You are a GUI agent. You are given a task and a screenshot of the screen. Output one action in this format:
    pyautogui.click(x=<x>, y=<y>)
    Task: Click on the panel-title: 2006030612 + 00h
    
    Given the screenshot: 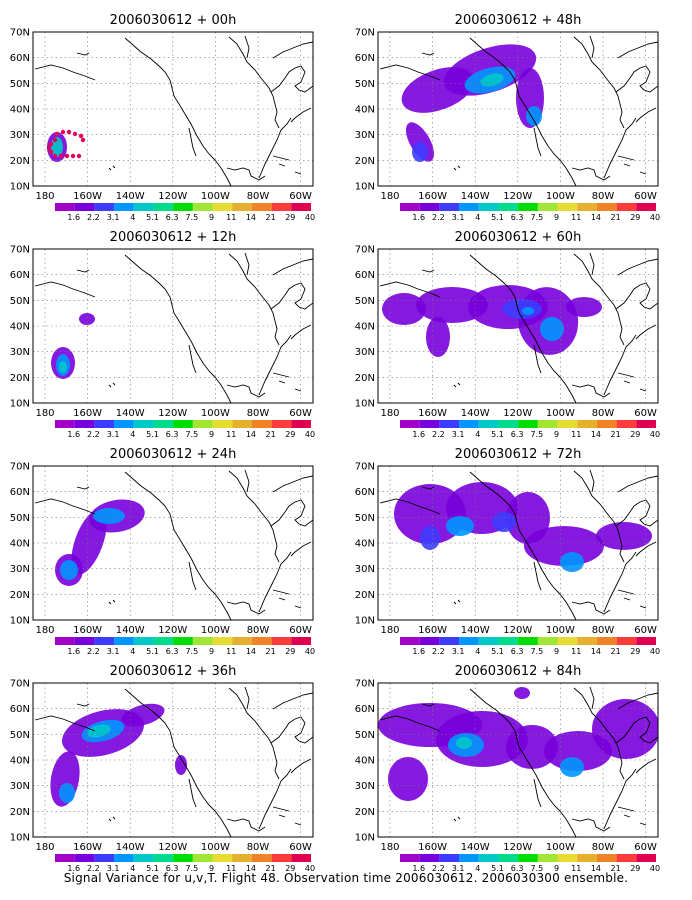 What is the action you would take?
    pyautogui.click(x=173, y=20)
    